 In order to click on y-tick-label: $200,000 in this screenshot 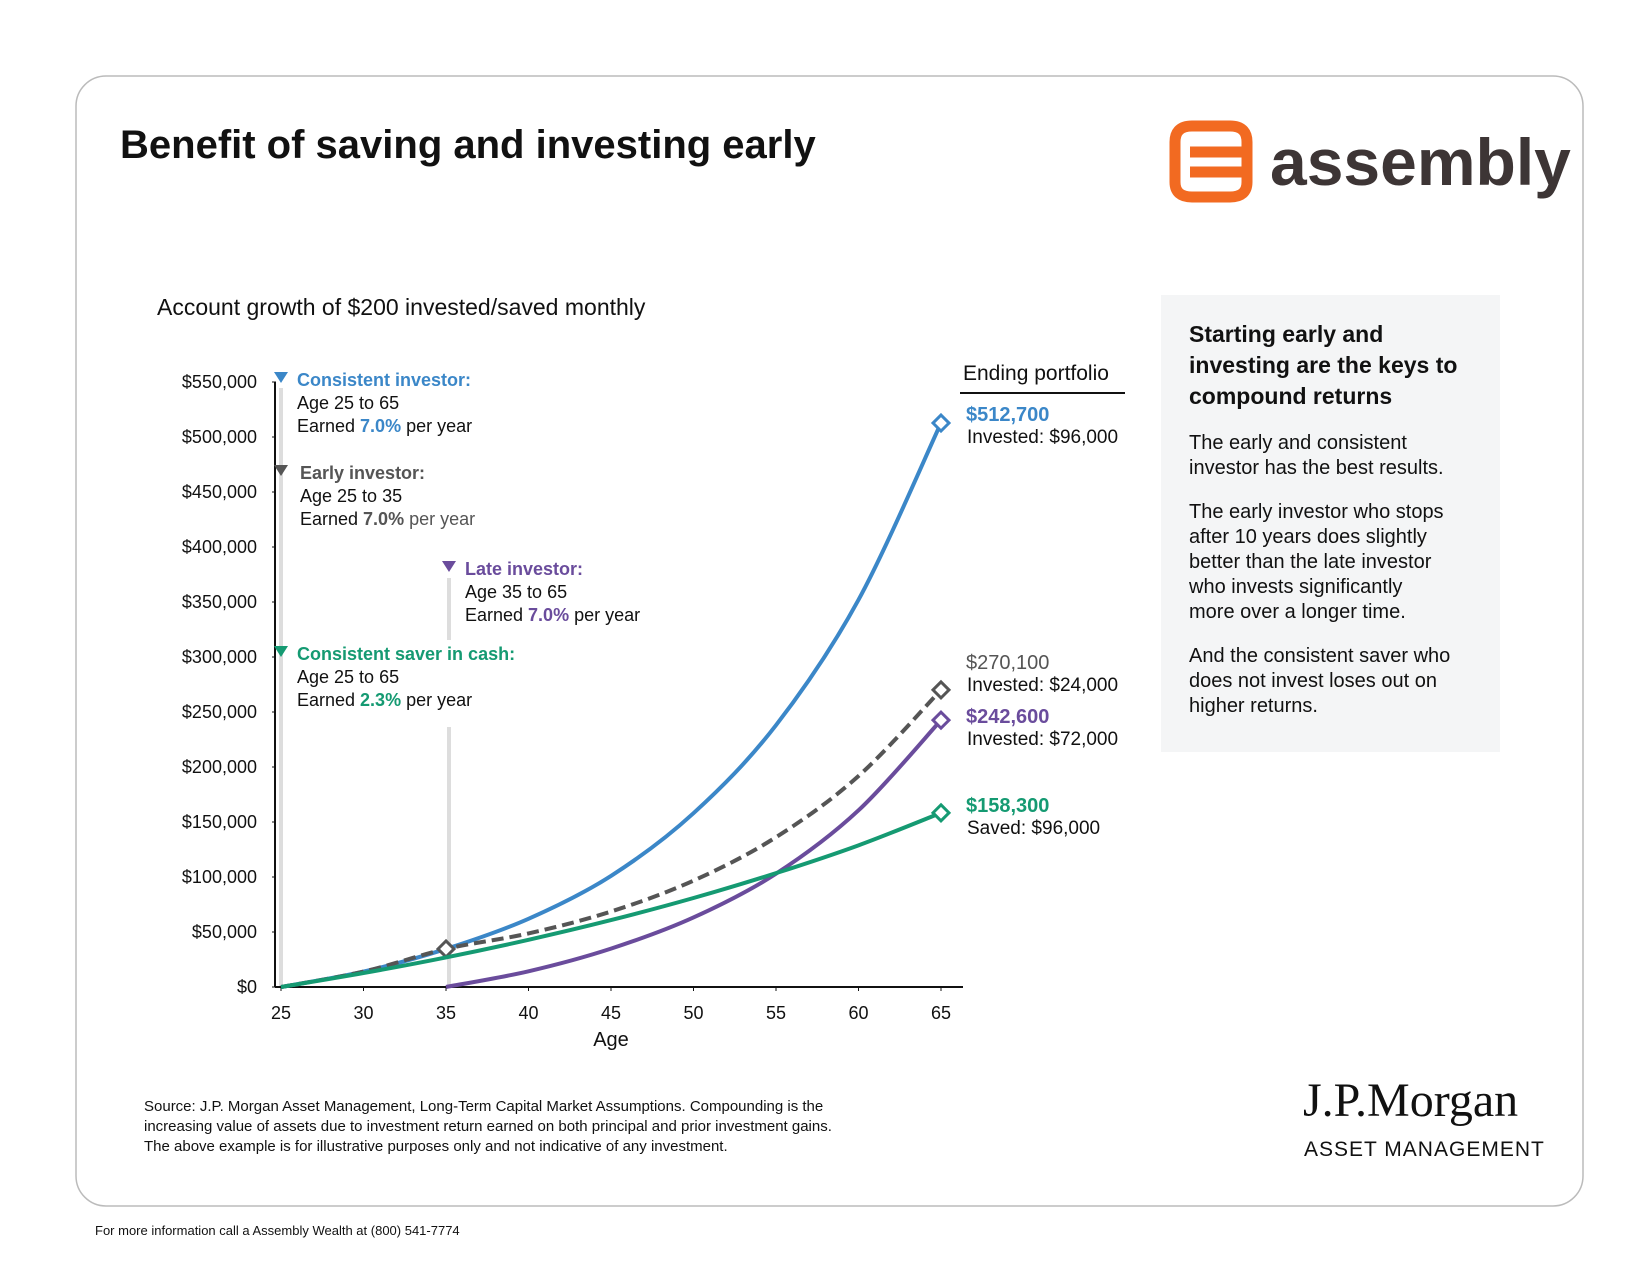, I will do `click(219, 767)`.